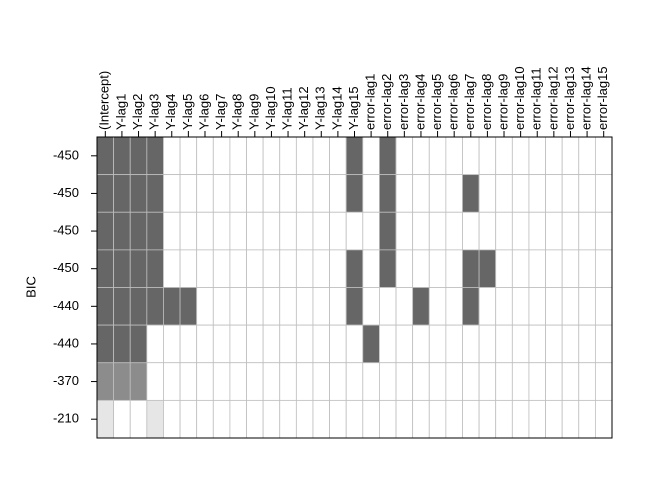 The image size is (672, 480). I want to click on column-label: error-lag2, so click(386, 102).